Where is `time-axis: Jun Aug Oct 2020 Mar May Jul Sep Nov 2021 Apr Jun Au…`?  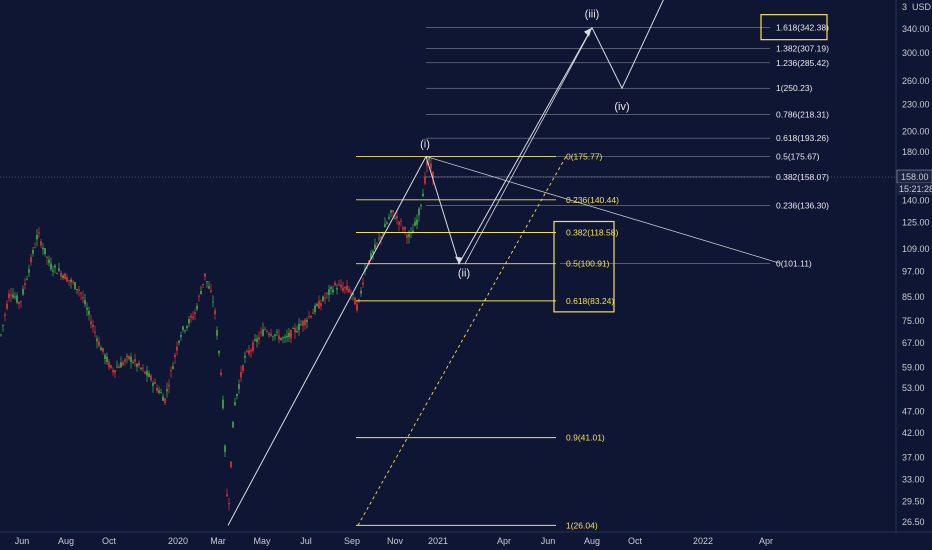
time-axis: Jun Aug Oct 2020 Mar May Jul Sep Nov 2021 Apr Jun Au… is located at coordinates (466, 538).